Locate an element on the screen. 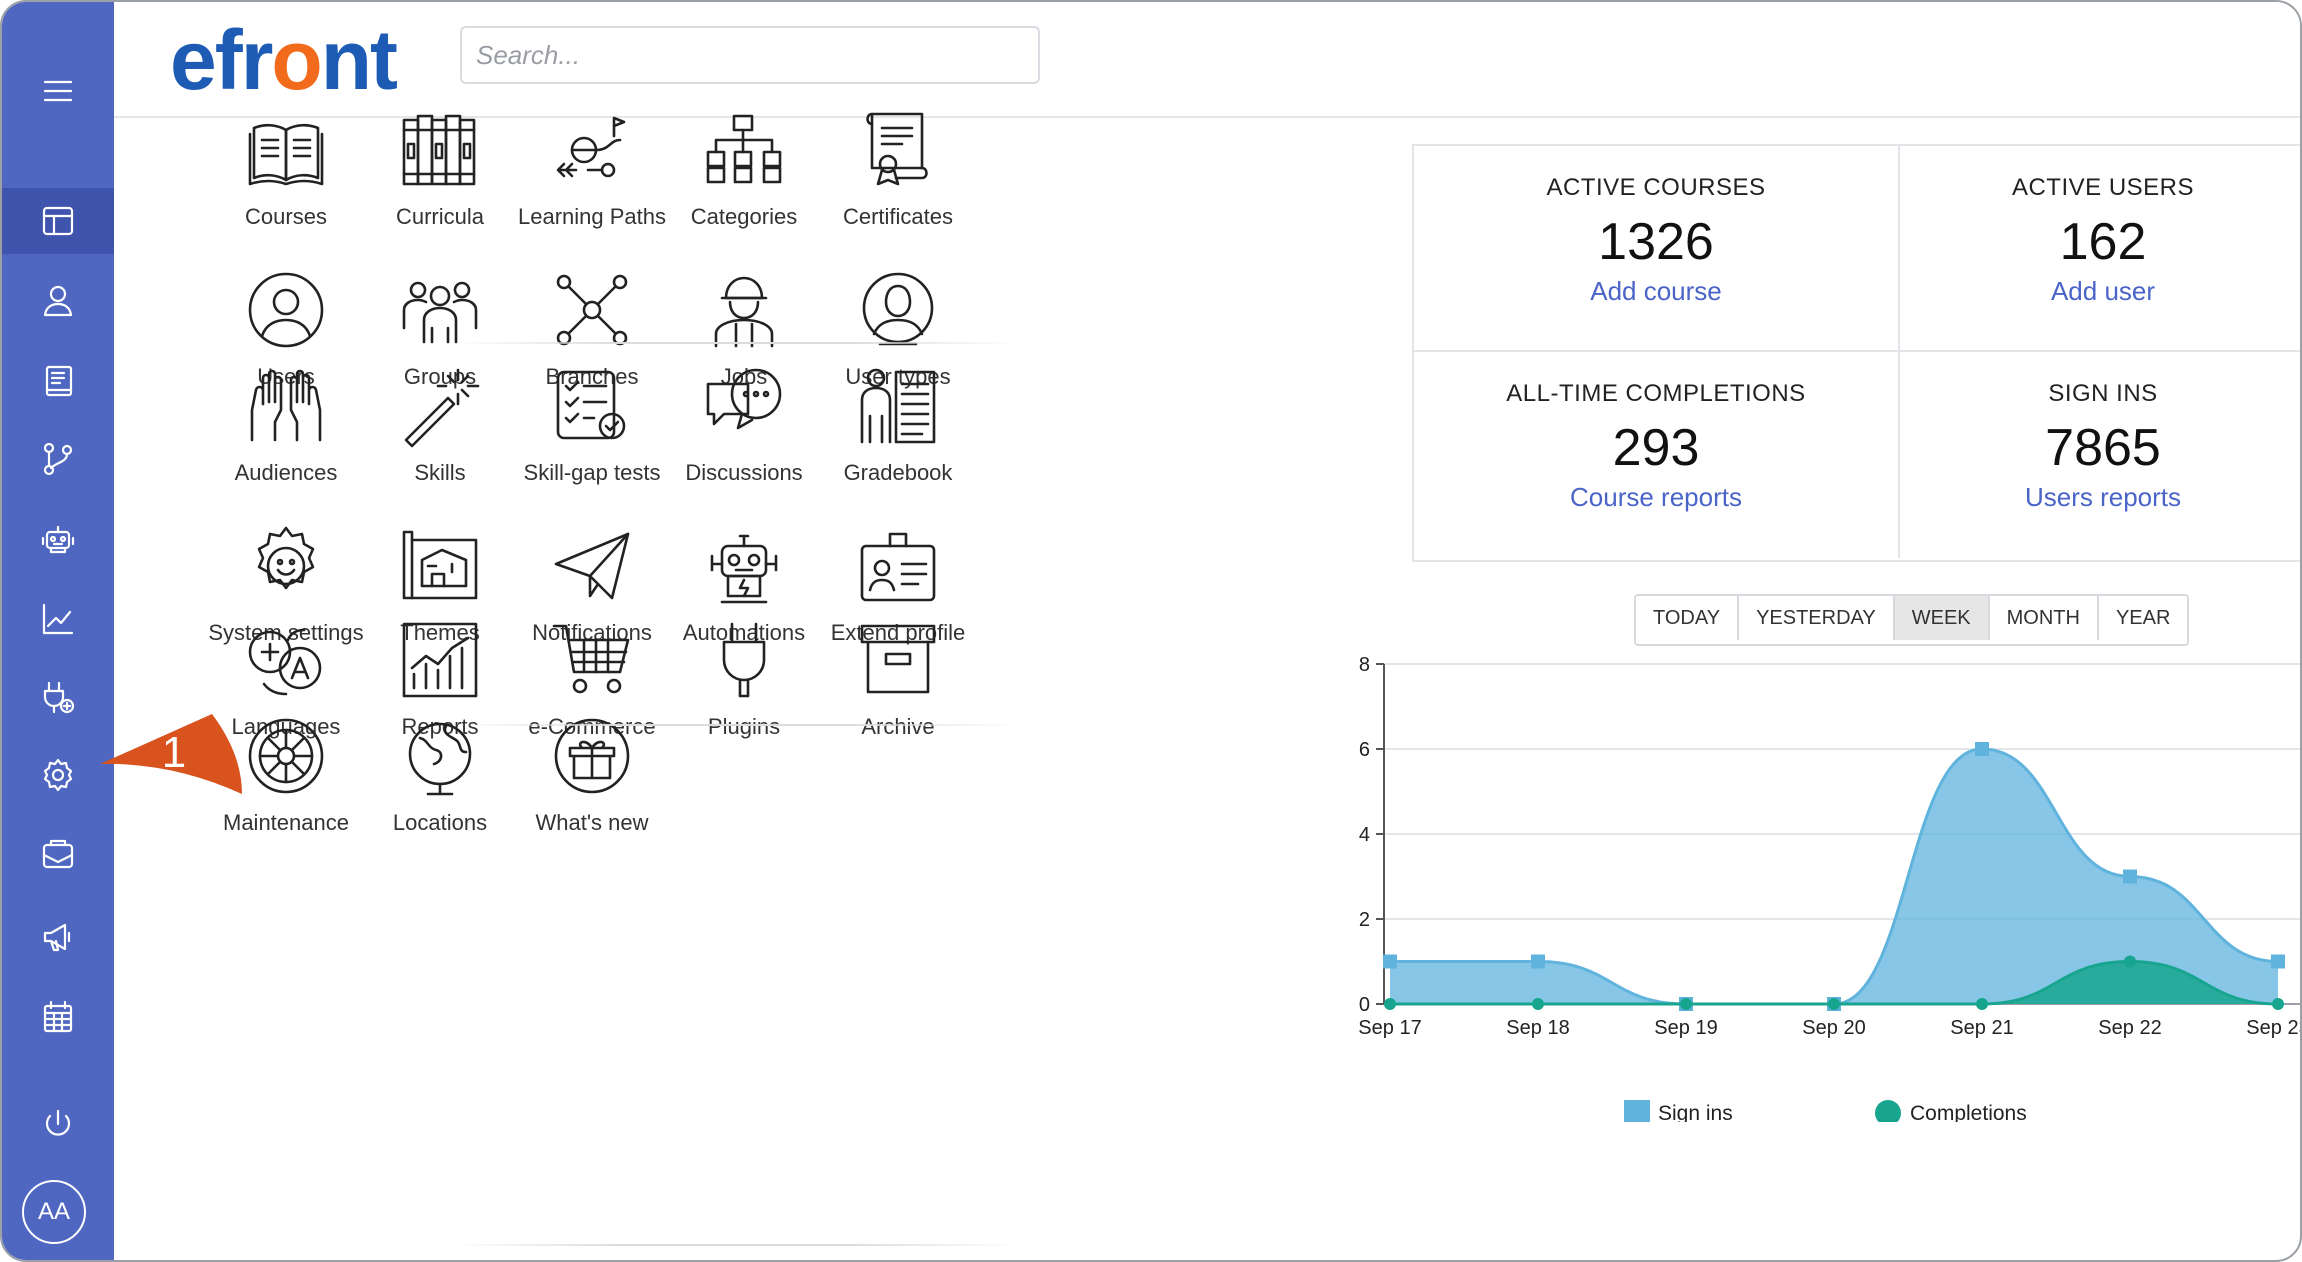  sidebar-item-branches is located at coordinates (58, 459).